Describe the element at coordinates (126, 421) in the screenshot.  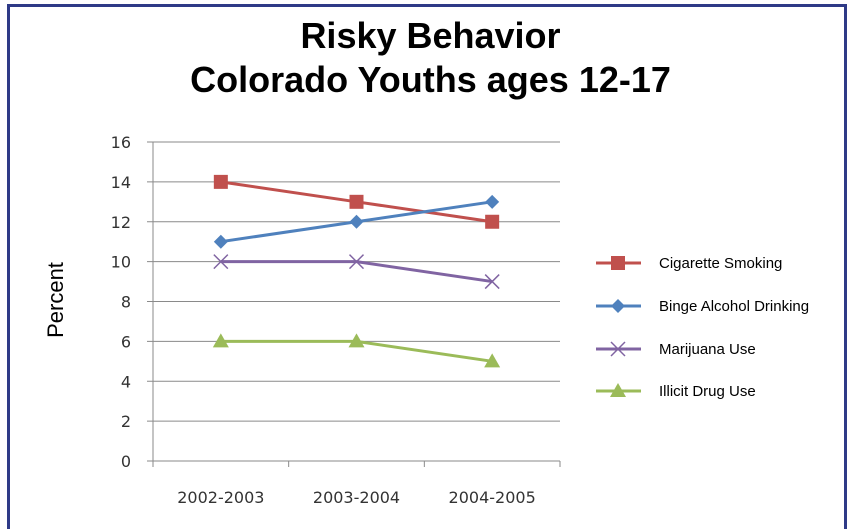
I see `y-tick-label: 2` at that location.